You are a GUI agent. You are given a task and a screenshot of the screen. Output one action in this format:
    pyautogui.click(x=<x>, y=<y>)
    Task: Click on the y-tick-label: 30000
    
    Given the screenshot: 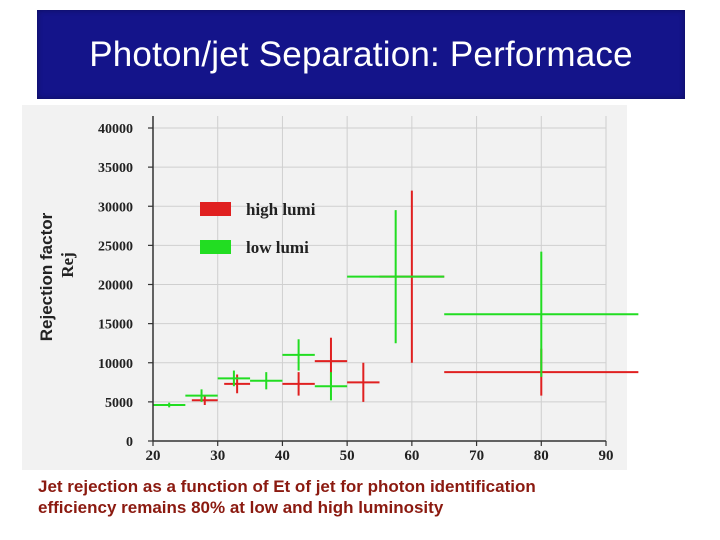 What is the action you would take?
    pyautogui.click(x=115, y=207)
    